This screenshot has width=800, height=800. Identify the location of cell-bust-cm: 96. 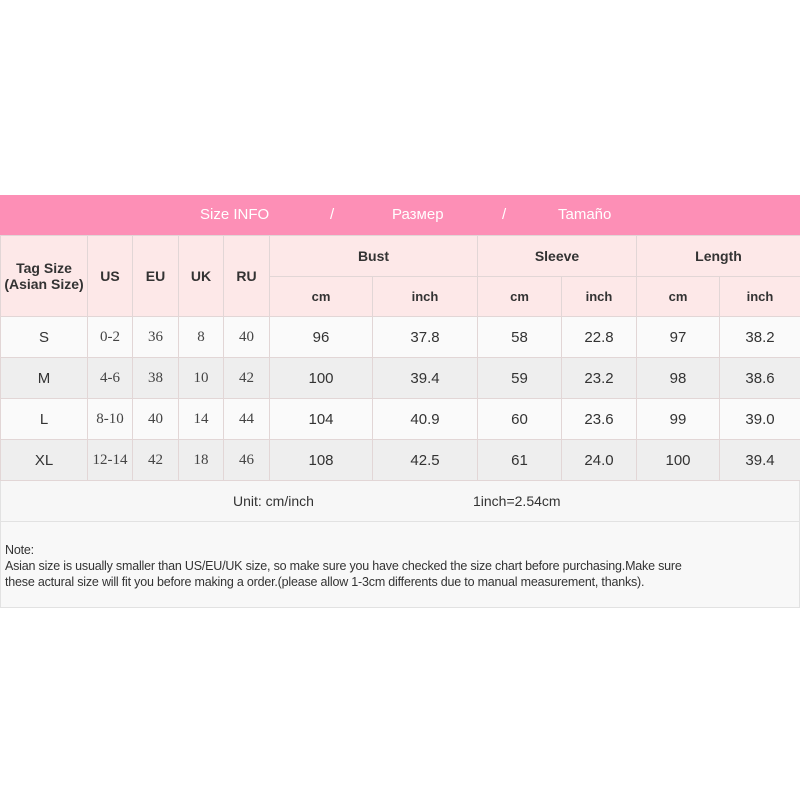
(321, 337).